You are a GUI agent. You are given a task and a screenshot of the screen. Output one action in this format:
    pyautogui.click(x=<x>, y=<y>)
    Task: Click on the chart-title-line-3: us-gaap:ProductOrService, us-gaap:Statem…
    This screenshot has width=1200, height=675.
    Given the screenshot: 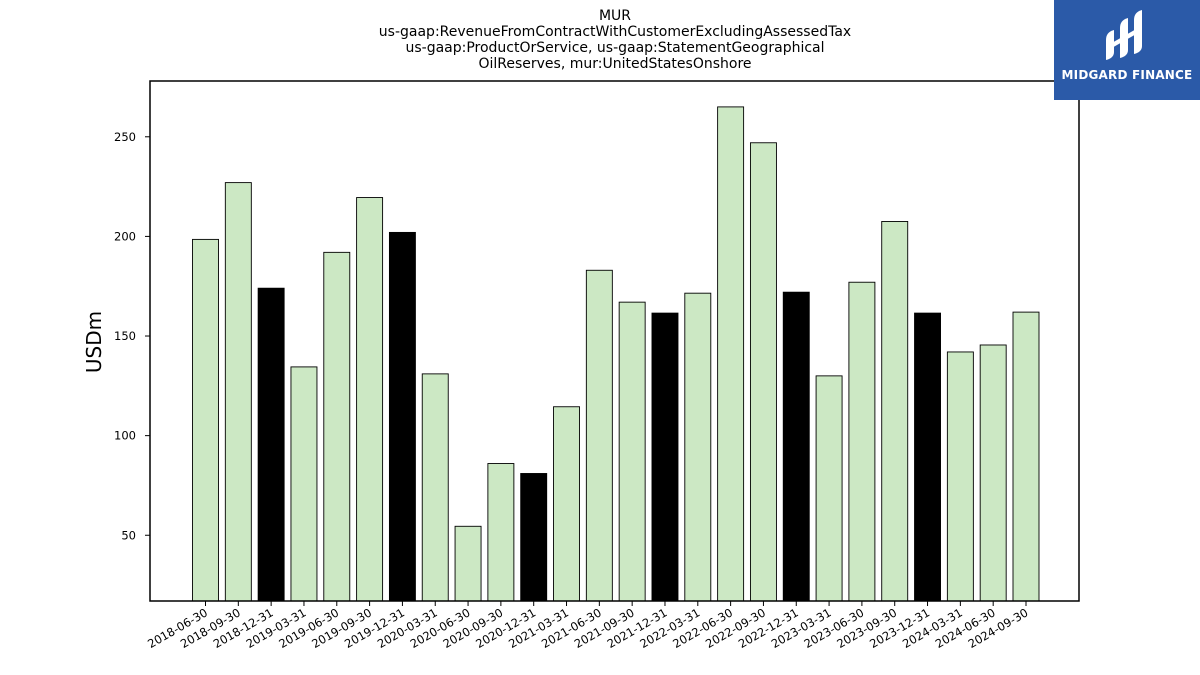 What is the action you would take?
    pyautogui.click(x=614, y=48)
    